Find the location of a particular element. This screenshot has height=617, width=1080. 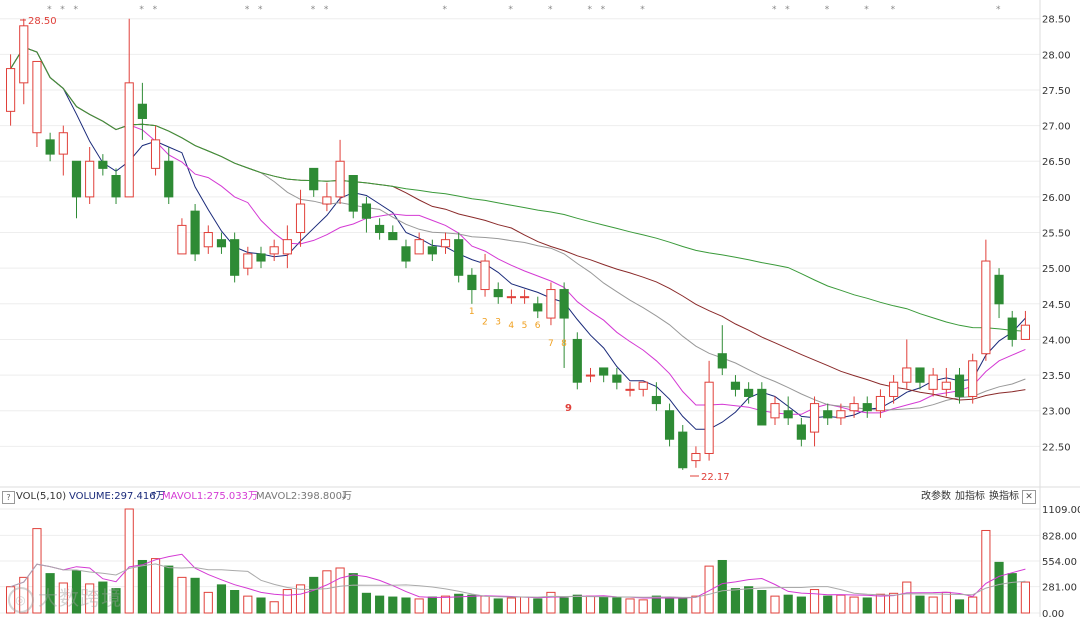

help-icon: ? is located at coordinates (8, 497).